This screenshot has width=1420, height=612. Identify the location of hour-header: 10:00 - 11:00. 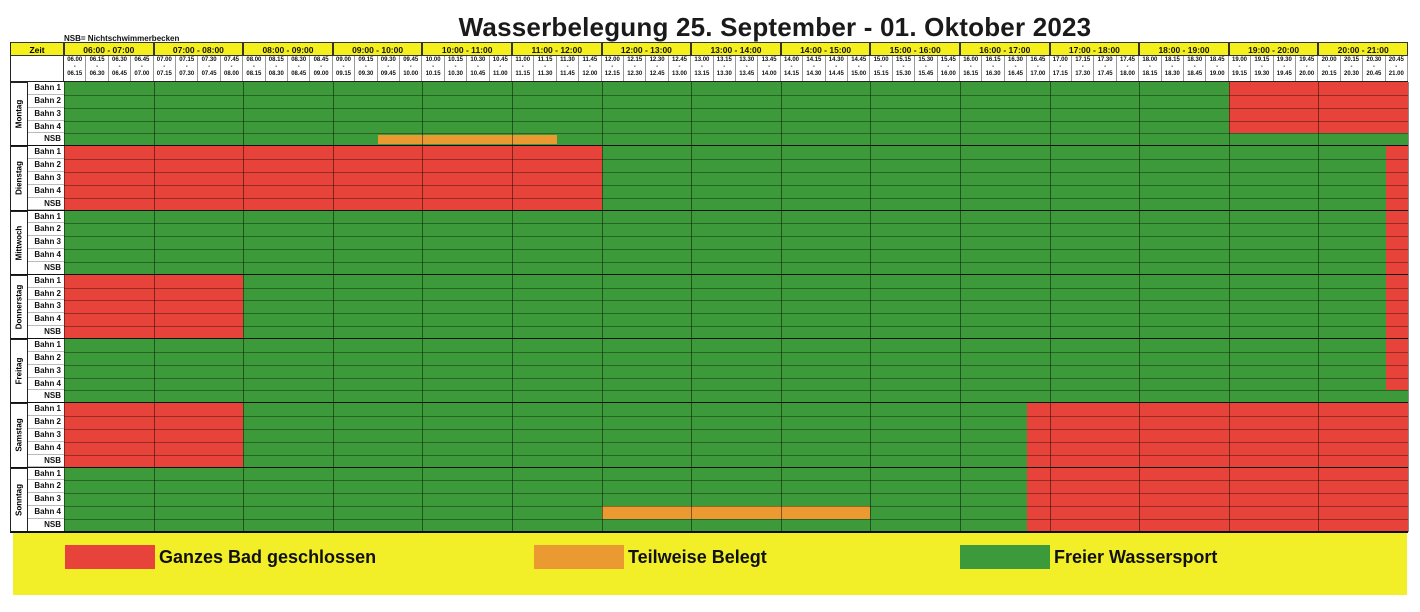
(467, 49).